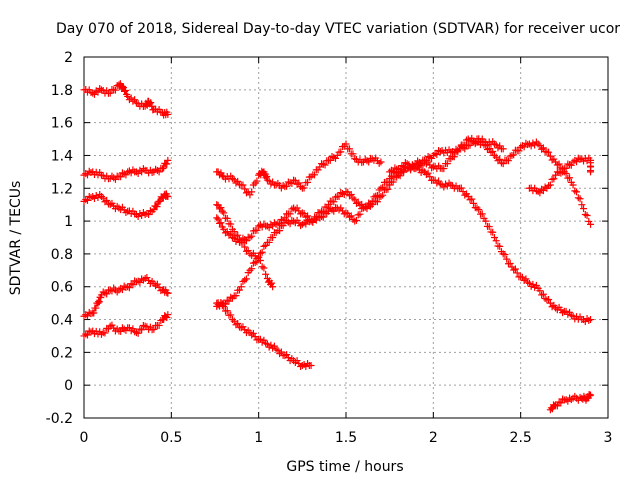 Image resolution: width=640 pixels, height=480 pixels. What do you see at coordinates (126, 99) in the screenshot?
I see `series-arc-a1` at bounding box center [126, 99].